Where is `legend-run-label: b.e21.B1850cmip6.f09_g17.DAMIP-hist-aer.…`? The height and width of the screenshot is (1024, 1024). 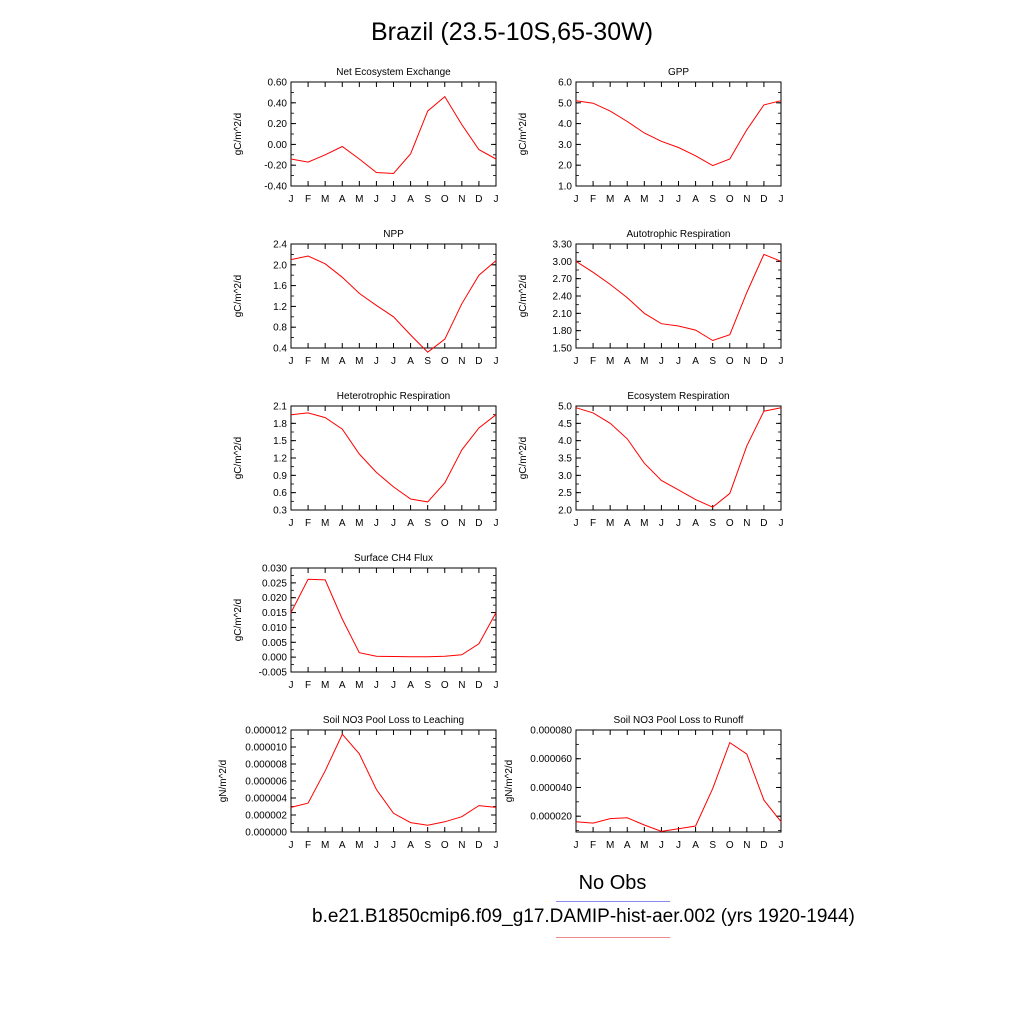 legend-run-label: b.e21.B1850cmip6.f09_g17.DAMIP-hist-aer.… is located at coordinates (583, 916).